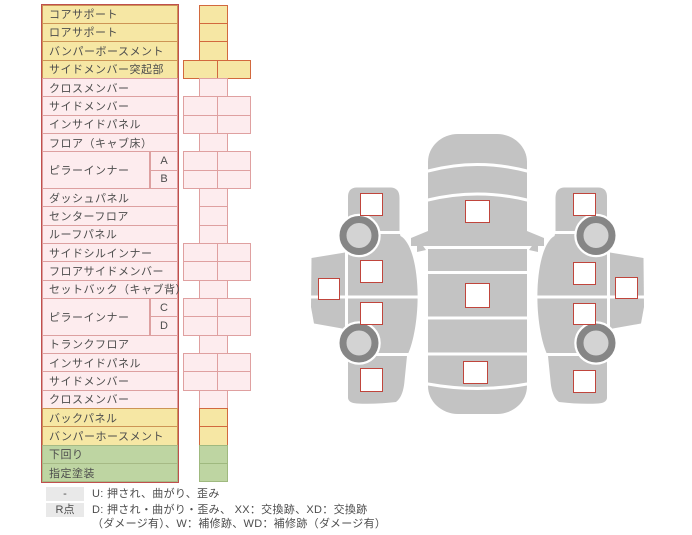 This screenshot has height=535, width=692. Describe the element at coordinates (239, 524) in the screenshot. I see `legend-line: （ダメージ有）、W：補修跡、WD：補修跡（ダメージ有）` at that location.